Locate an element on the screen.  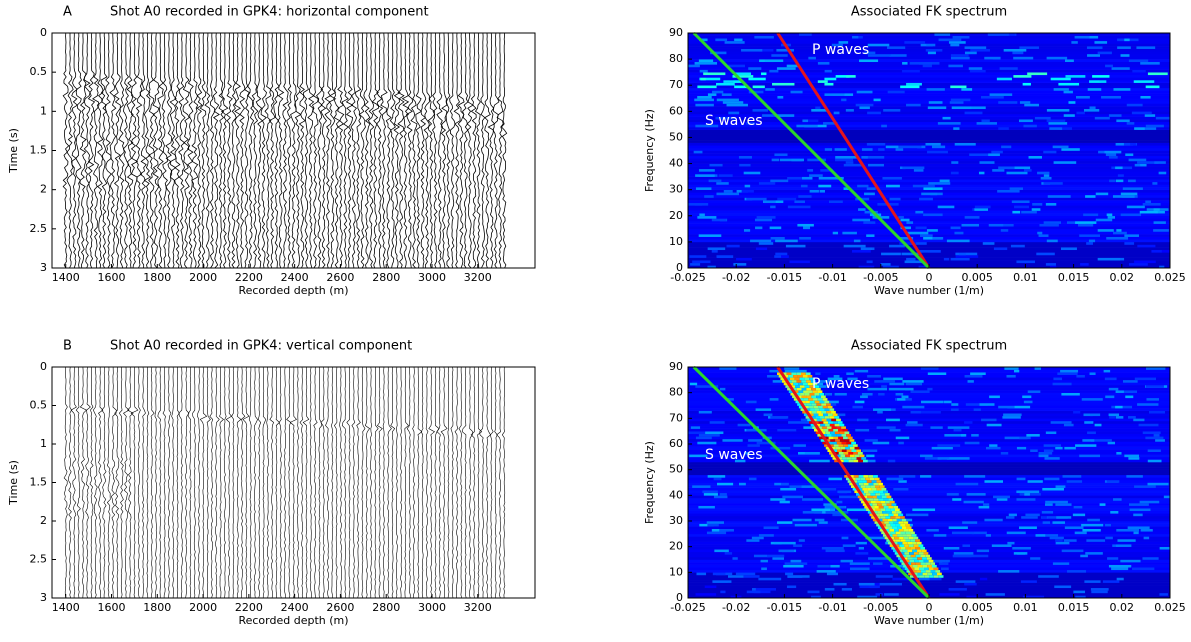
x-tick-label: 2000 is located at coordinates (203, 277).